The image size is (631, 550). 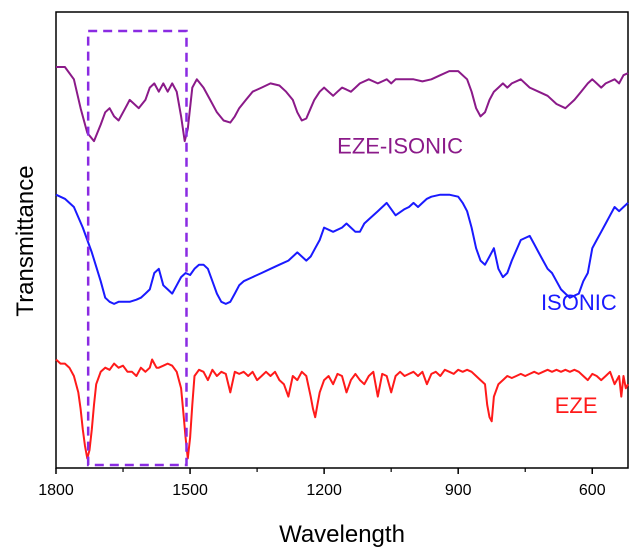 I want to click on x-tick-label: 1800, so click(x=56, y=490).